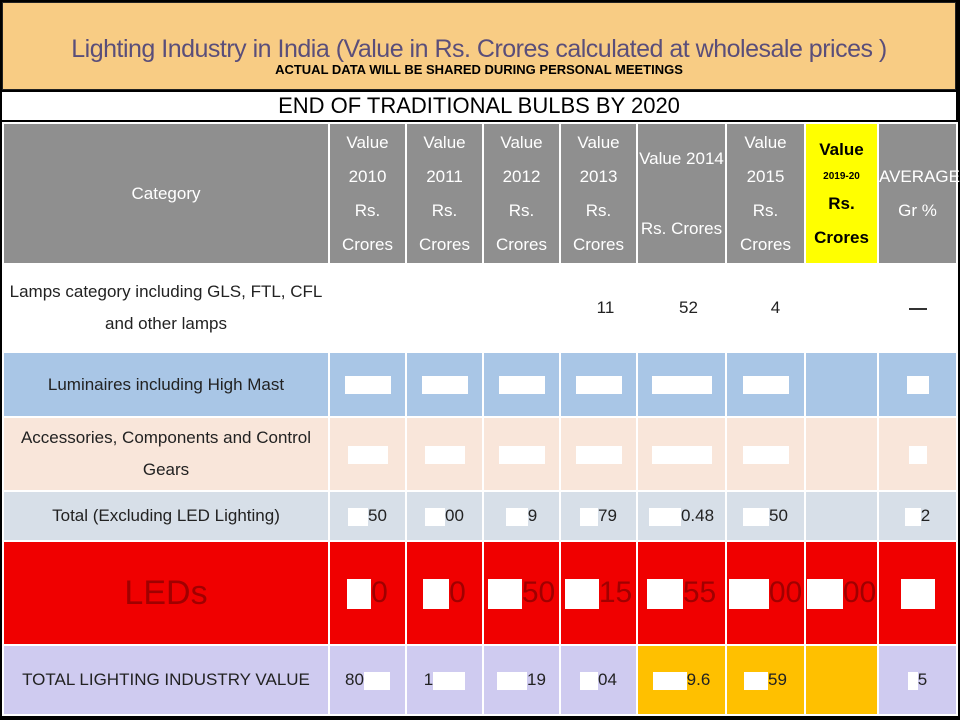  I want to click on table-row: Luminaires including High Mast, so click(480, 384).